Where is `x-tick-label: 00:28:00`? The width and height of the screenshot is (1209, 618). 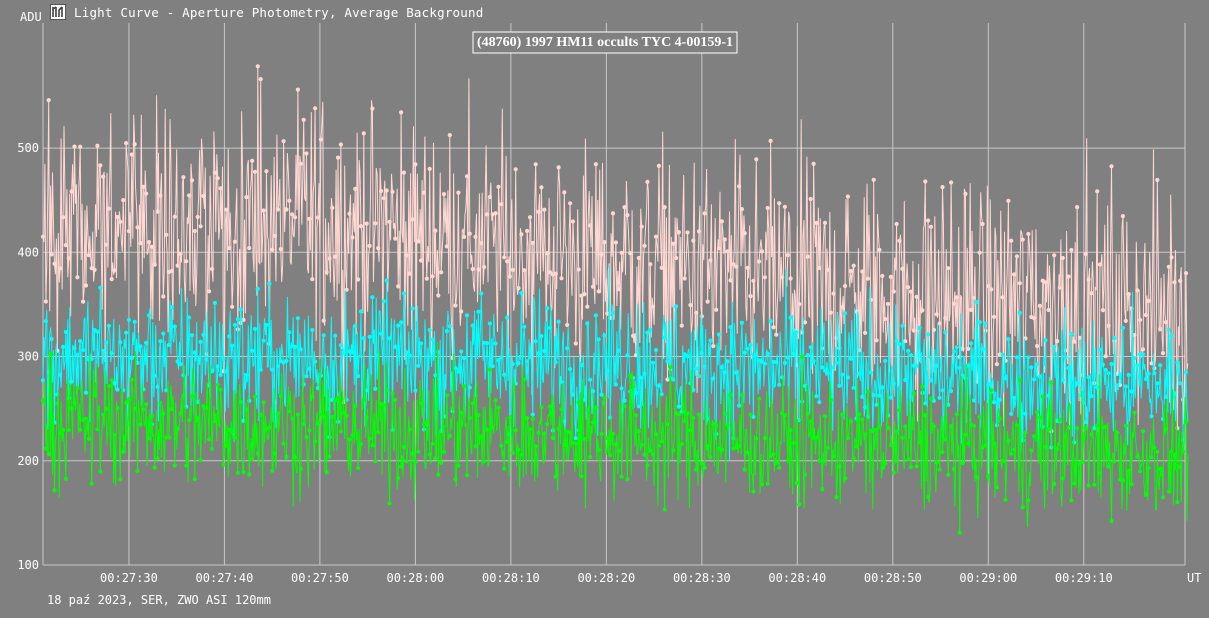 x-tick-label: 00:28:00 is located at coordinates (415, 578).